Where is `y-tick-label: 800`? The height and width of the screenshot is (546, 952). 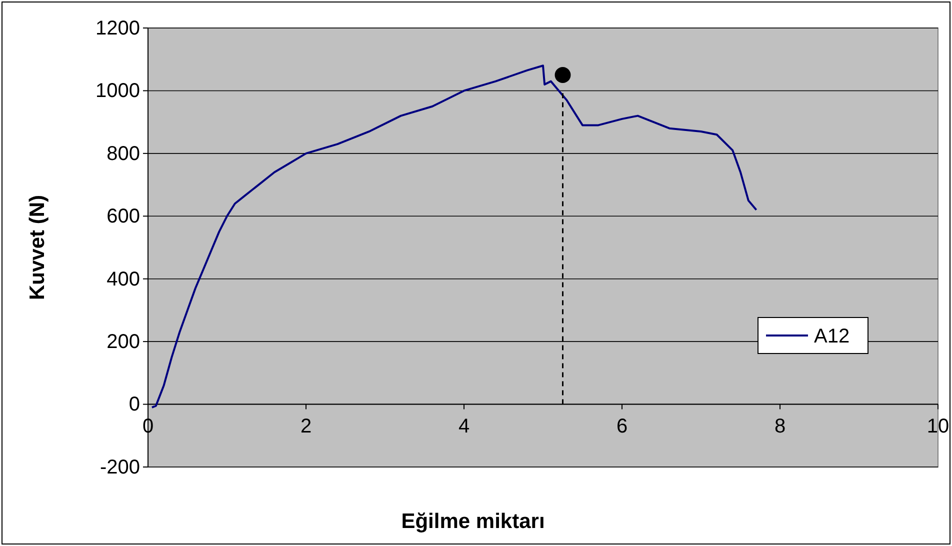
y-tick-label: 800 is located at coordinates (123, 153).